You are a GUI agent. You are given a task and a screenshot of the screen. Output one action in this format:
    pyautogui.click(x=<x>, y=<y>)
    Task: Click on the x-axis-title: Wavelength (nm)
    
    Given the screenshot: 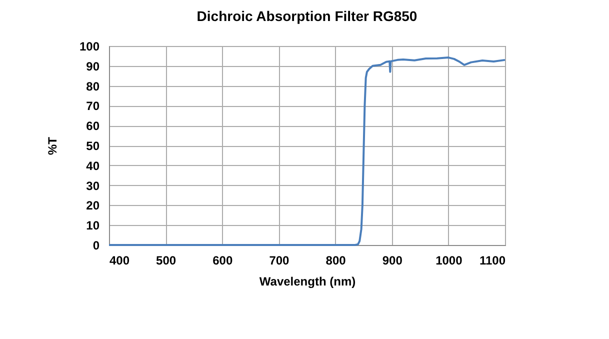 What is the action you would take?
    pyautogui.click(x=307, y=281)
    